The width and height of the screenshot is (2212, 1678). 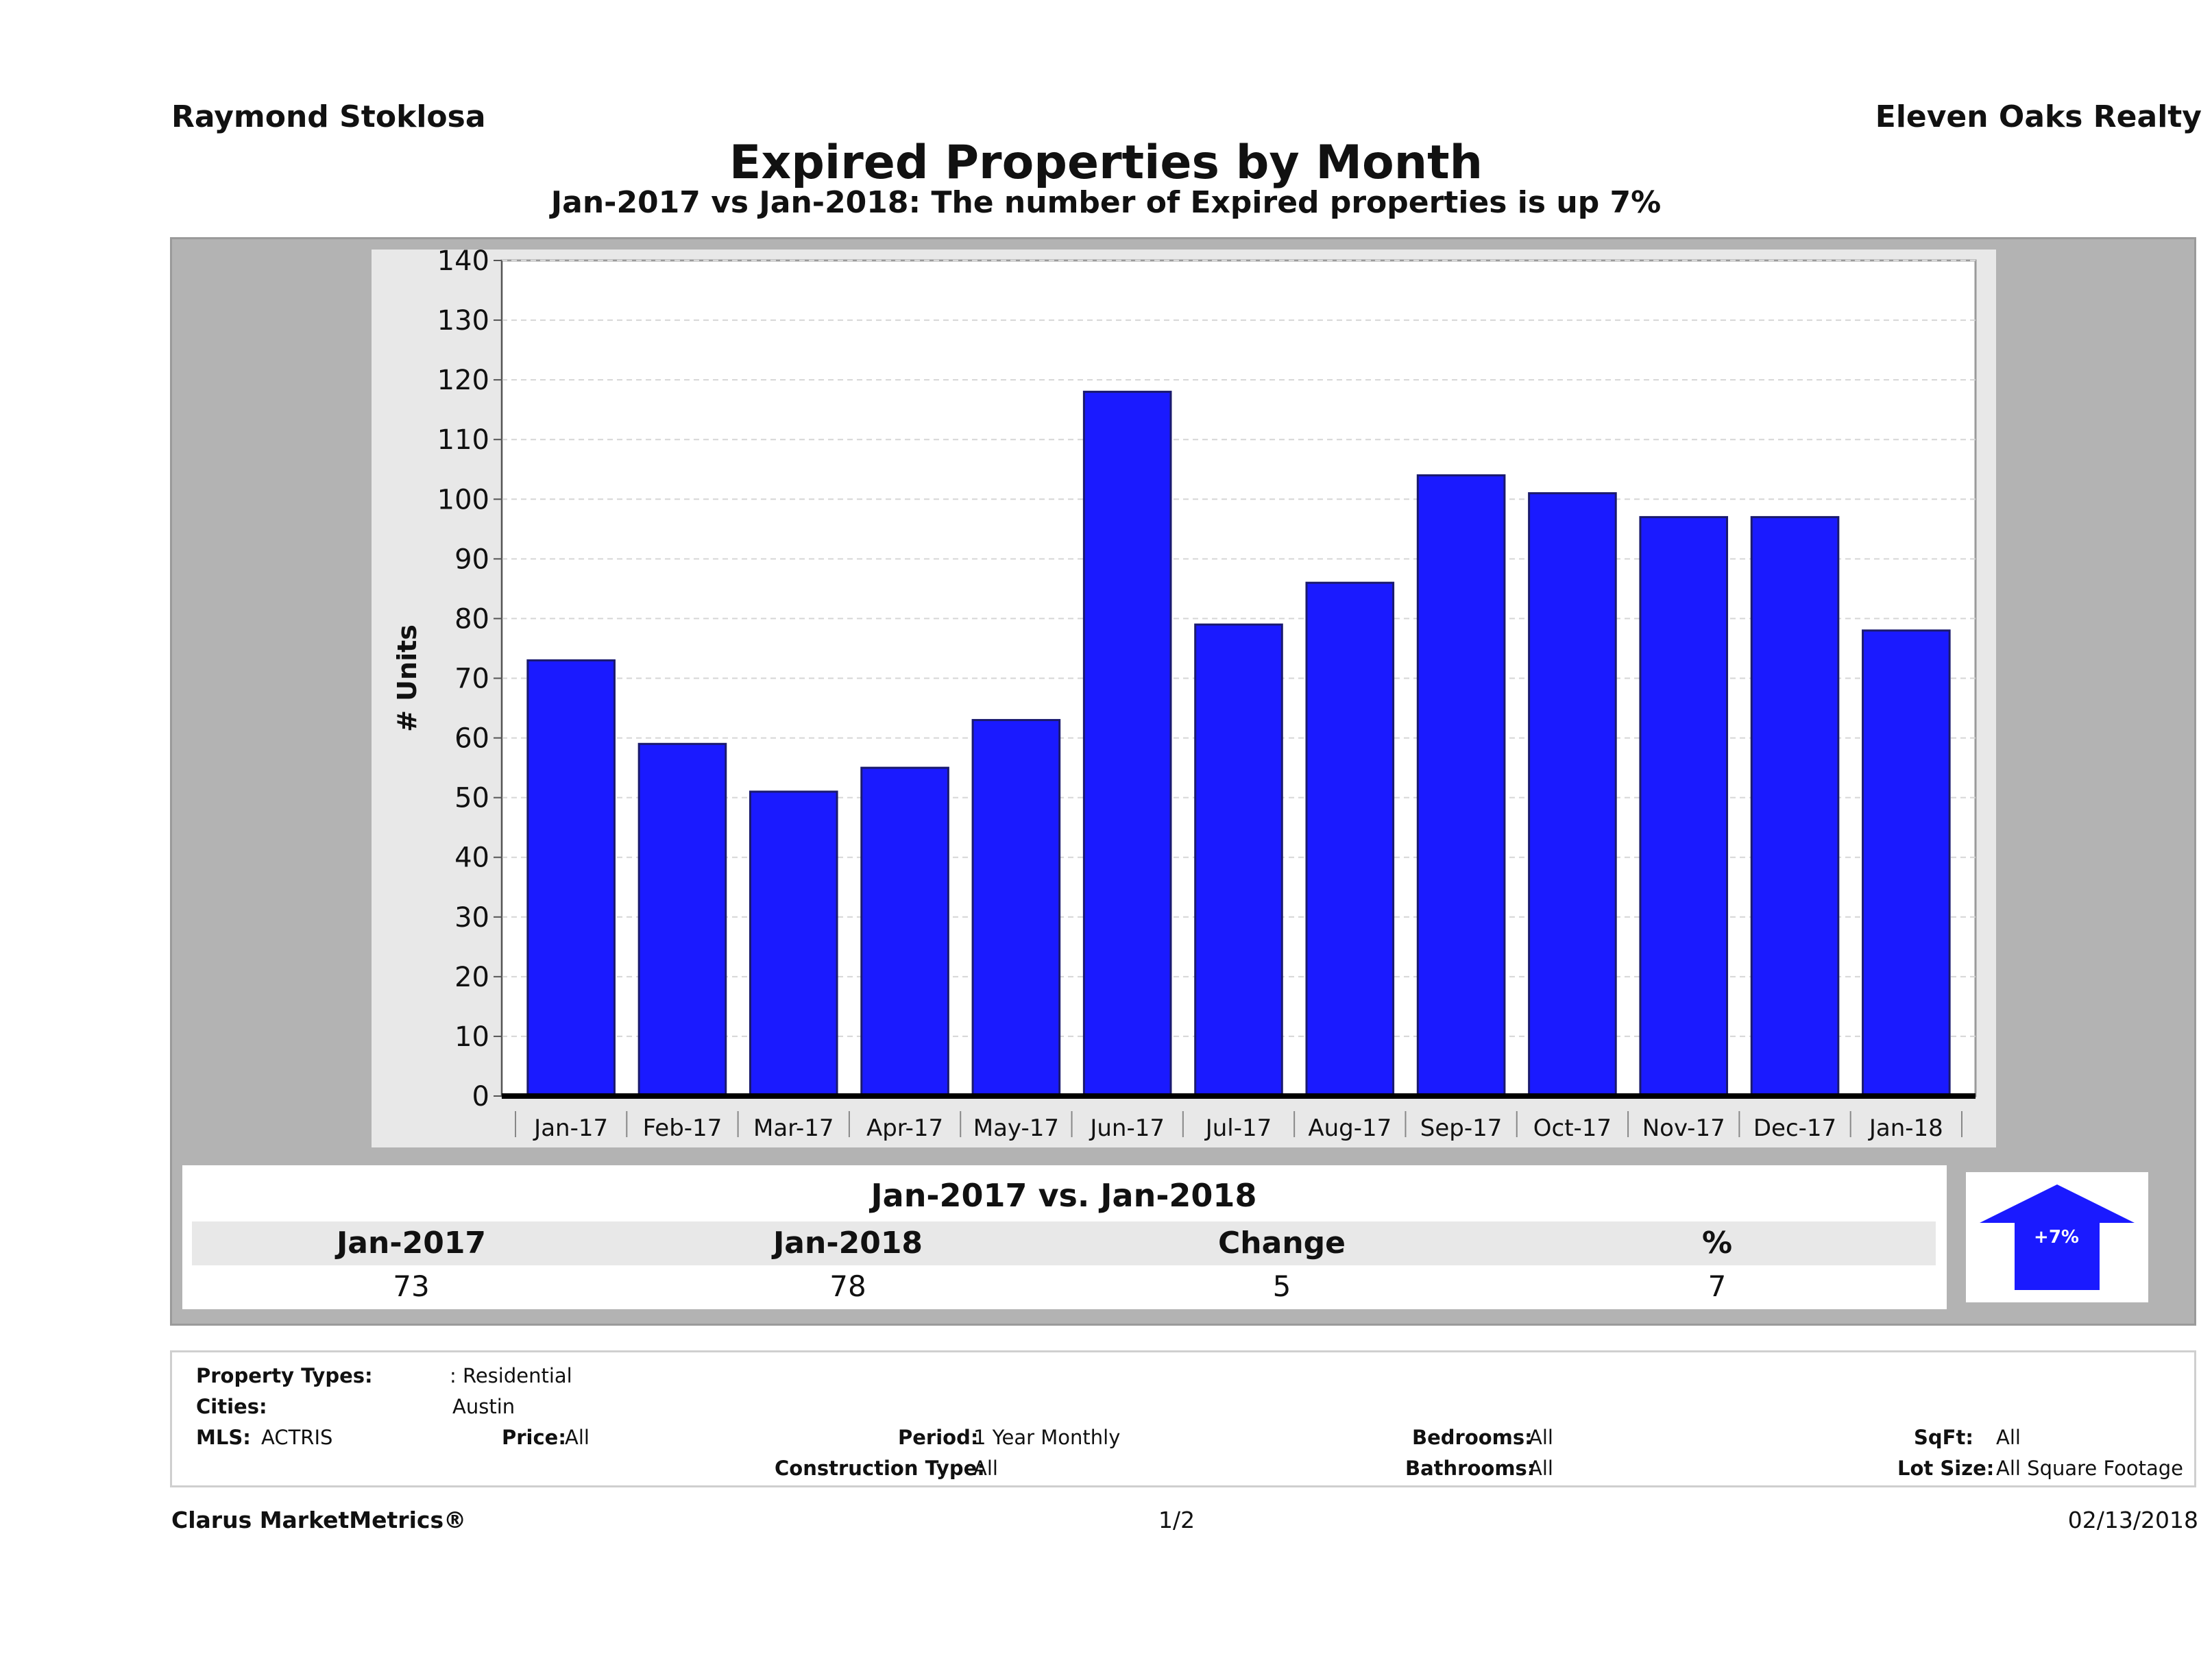 What do you see at coordinates (472, 1037) in the screenshot?
I see `y-tick-label: 10` at bounding box center [472, 1037].